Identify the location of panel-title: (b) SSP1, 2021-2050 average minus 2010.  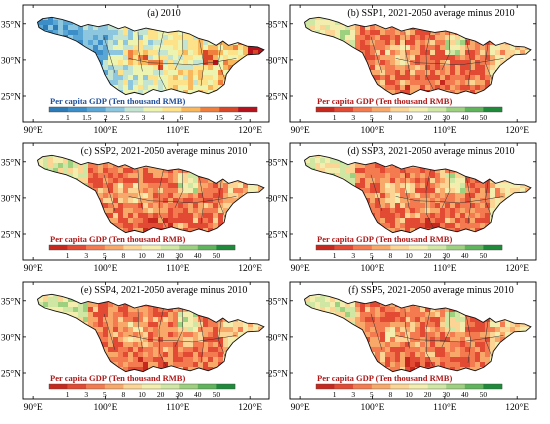
(430, 13).